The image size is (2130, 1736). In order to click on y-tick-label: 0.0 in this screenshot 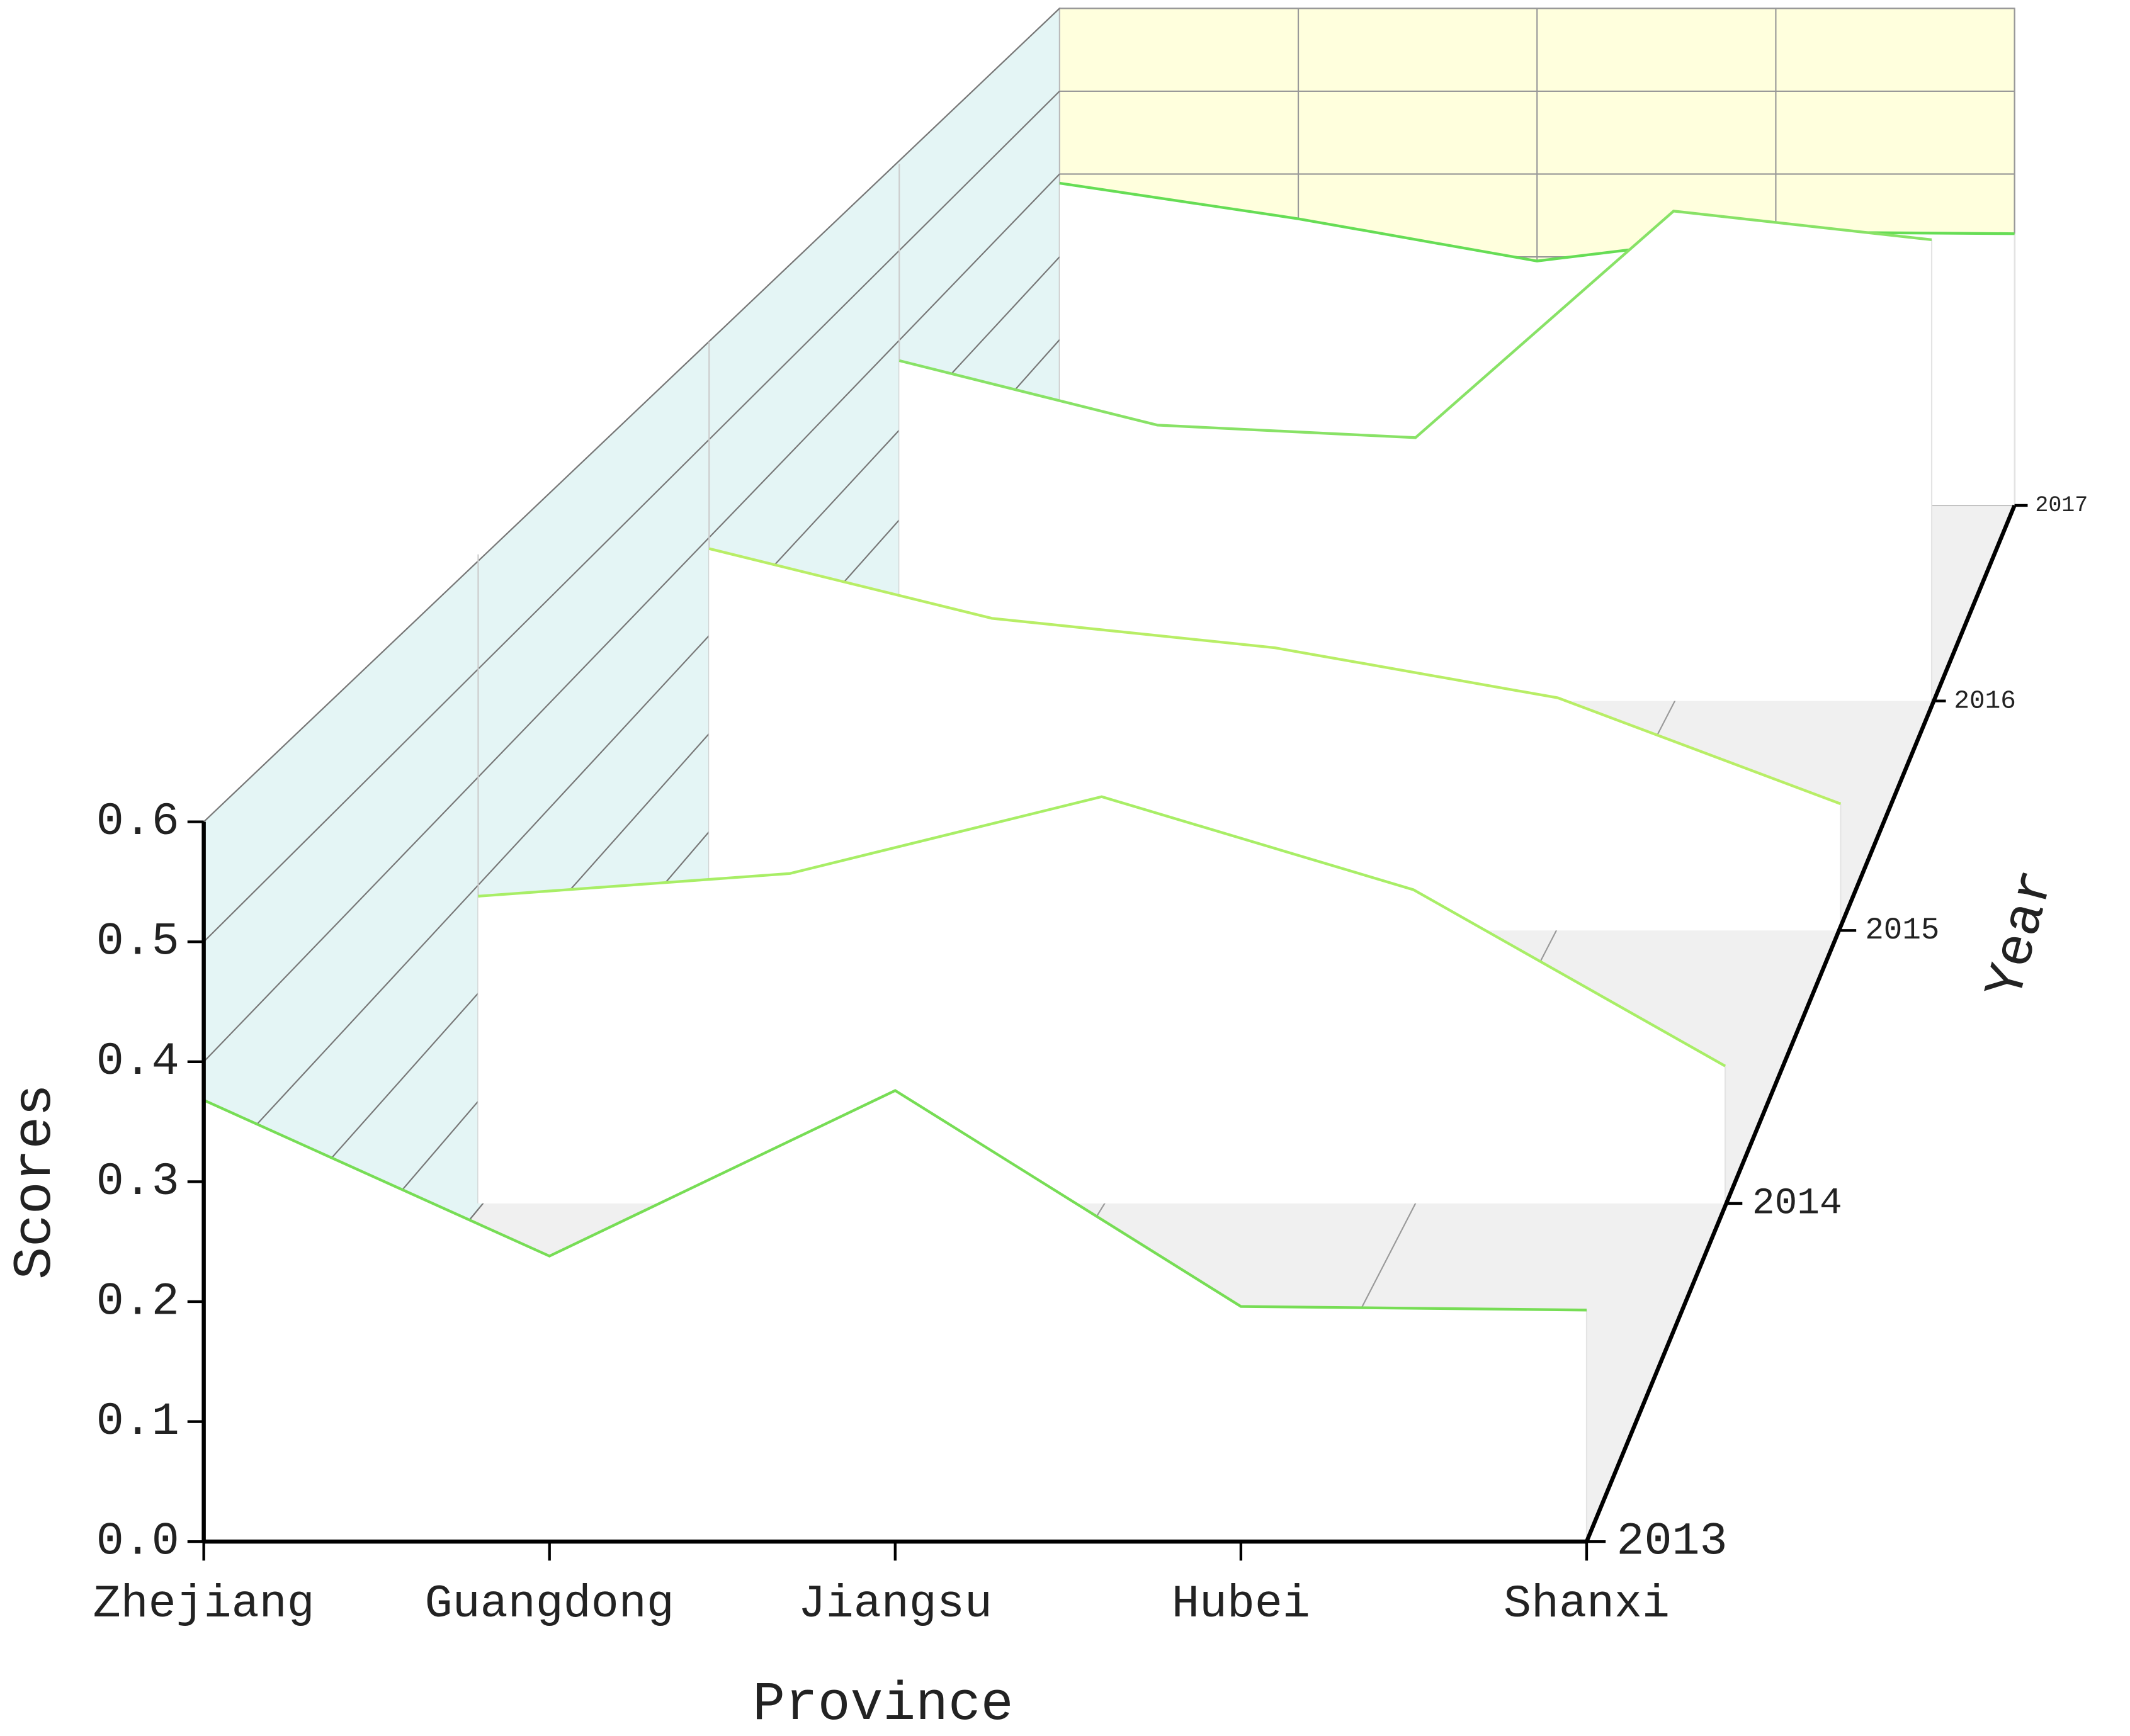, I will do `click(137, 1542)`.